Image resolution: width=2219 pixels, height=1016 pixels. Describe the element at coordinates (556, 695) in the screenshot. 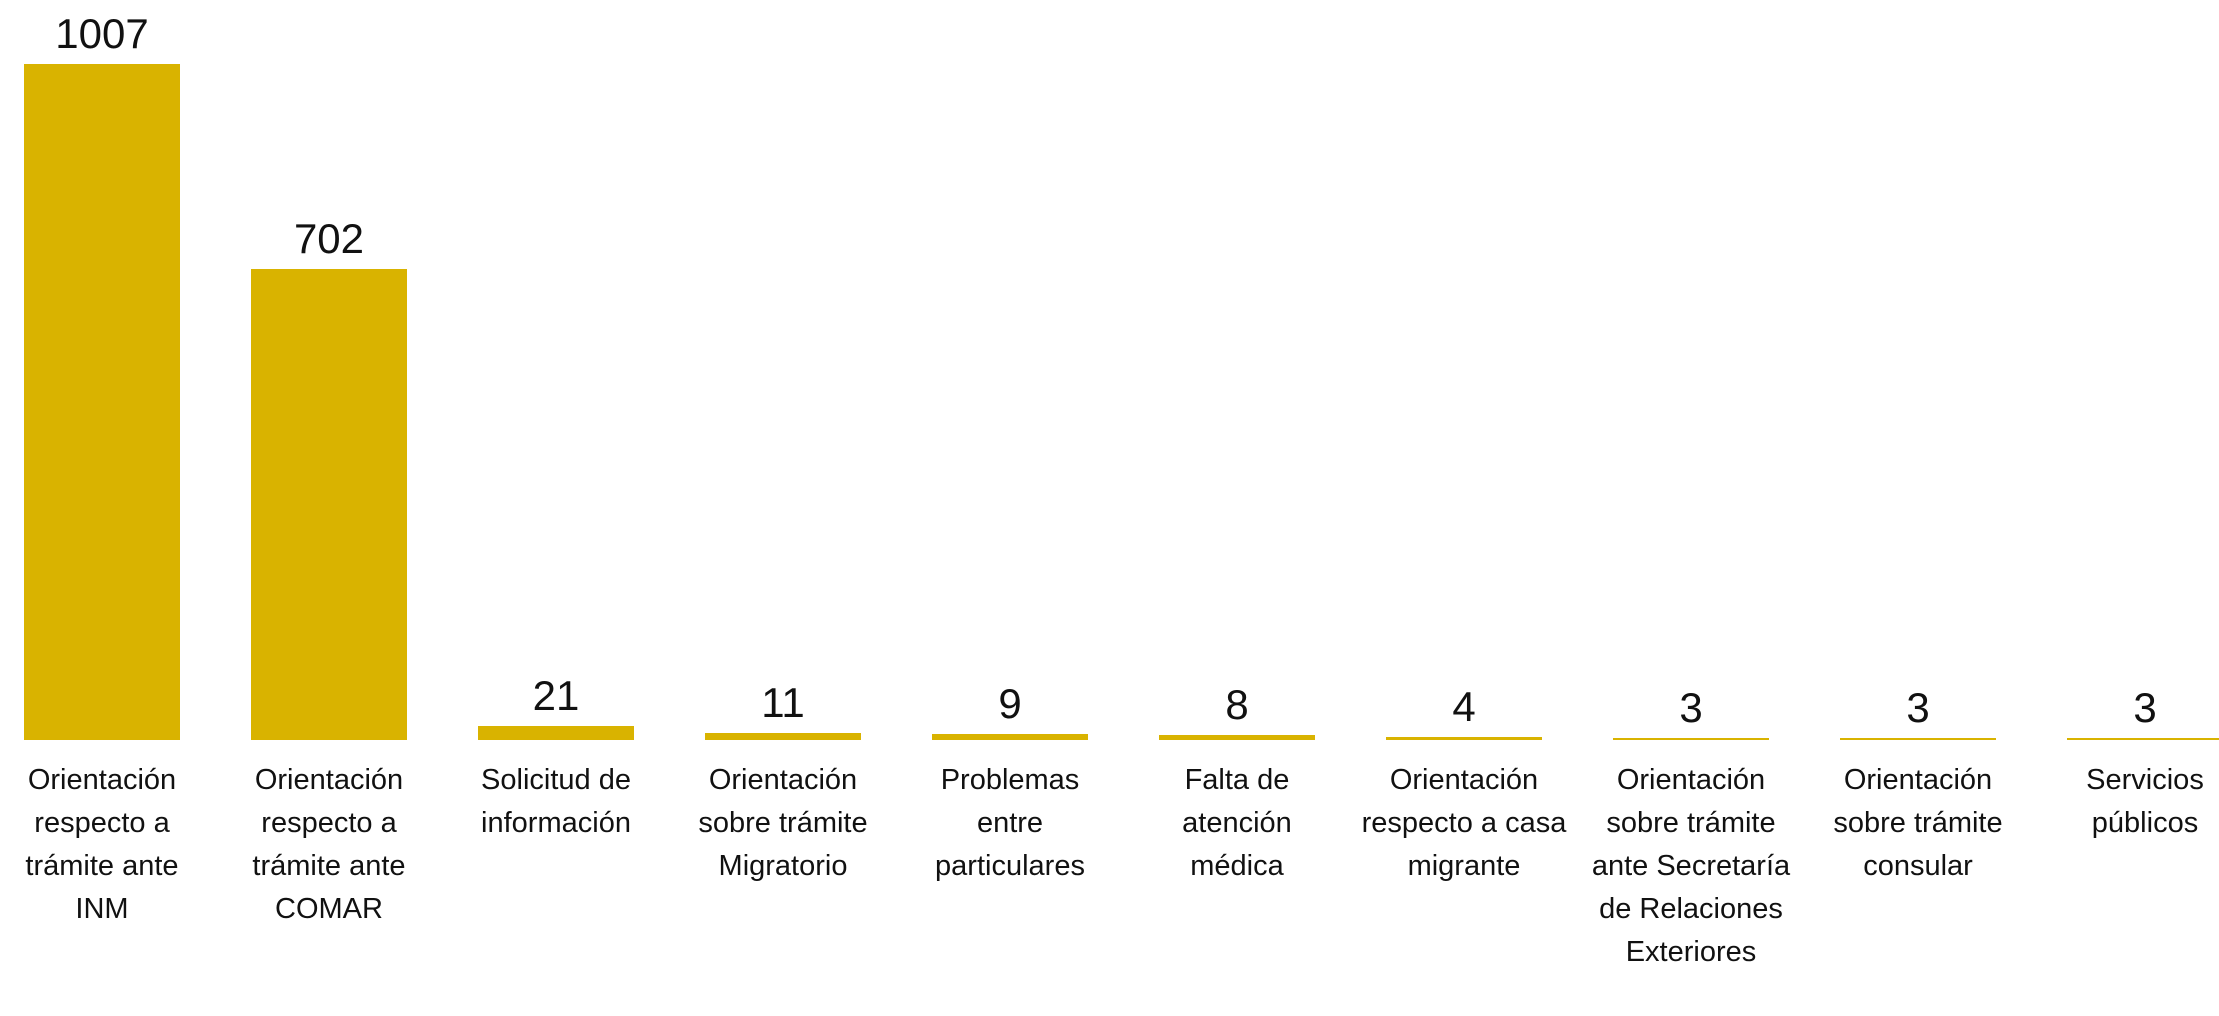

I see `value-label: 21` at that location.